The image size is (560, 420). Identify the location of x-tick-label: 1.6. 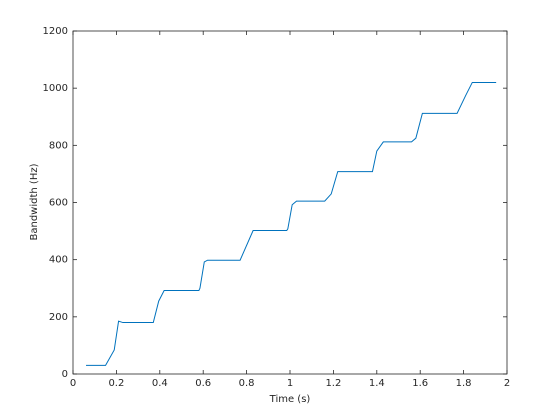
(420, 383).